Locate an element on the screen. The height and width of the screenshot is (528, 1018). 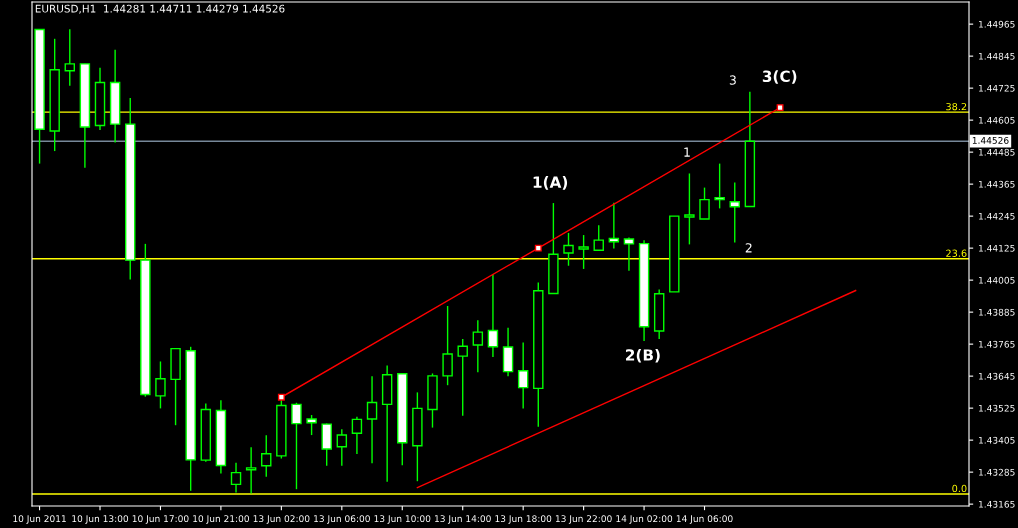
y-tick-label: 1.43165 is located at coordinates (997, 504).